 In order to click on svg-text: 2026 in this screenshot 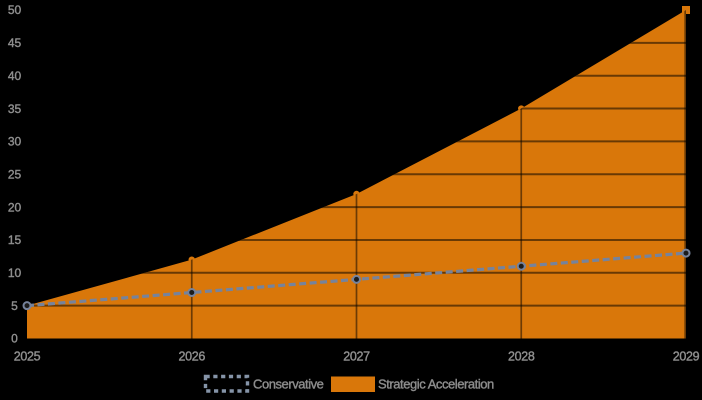, I will do `click(191, 357)`.